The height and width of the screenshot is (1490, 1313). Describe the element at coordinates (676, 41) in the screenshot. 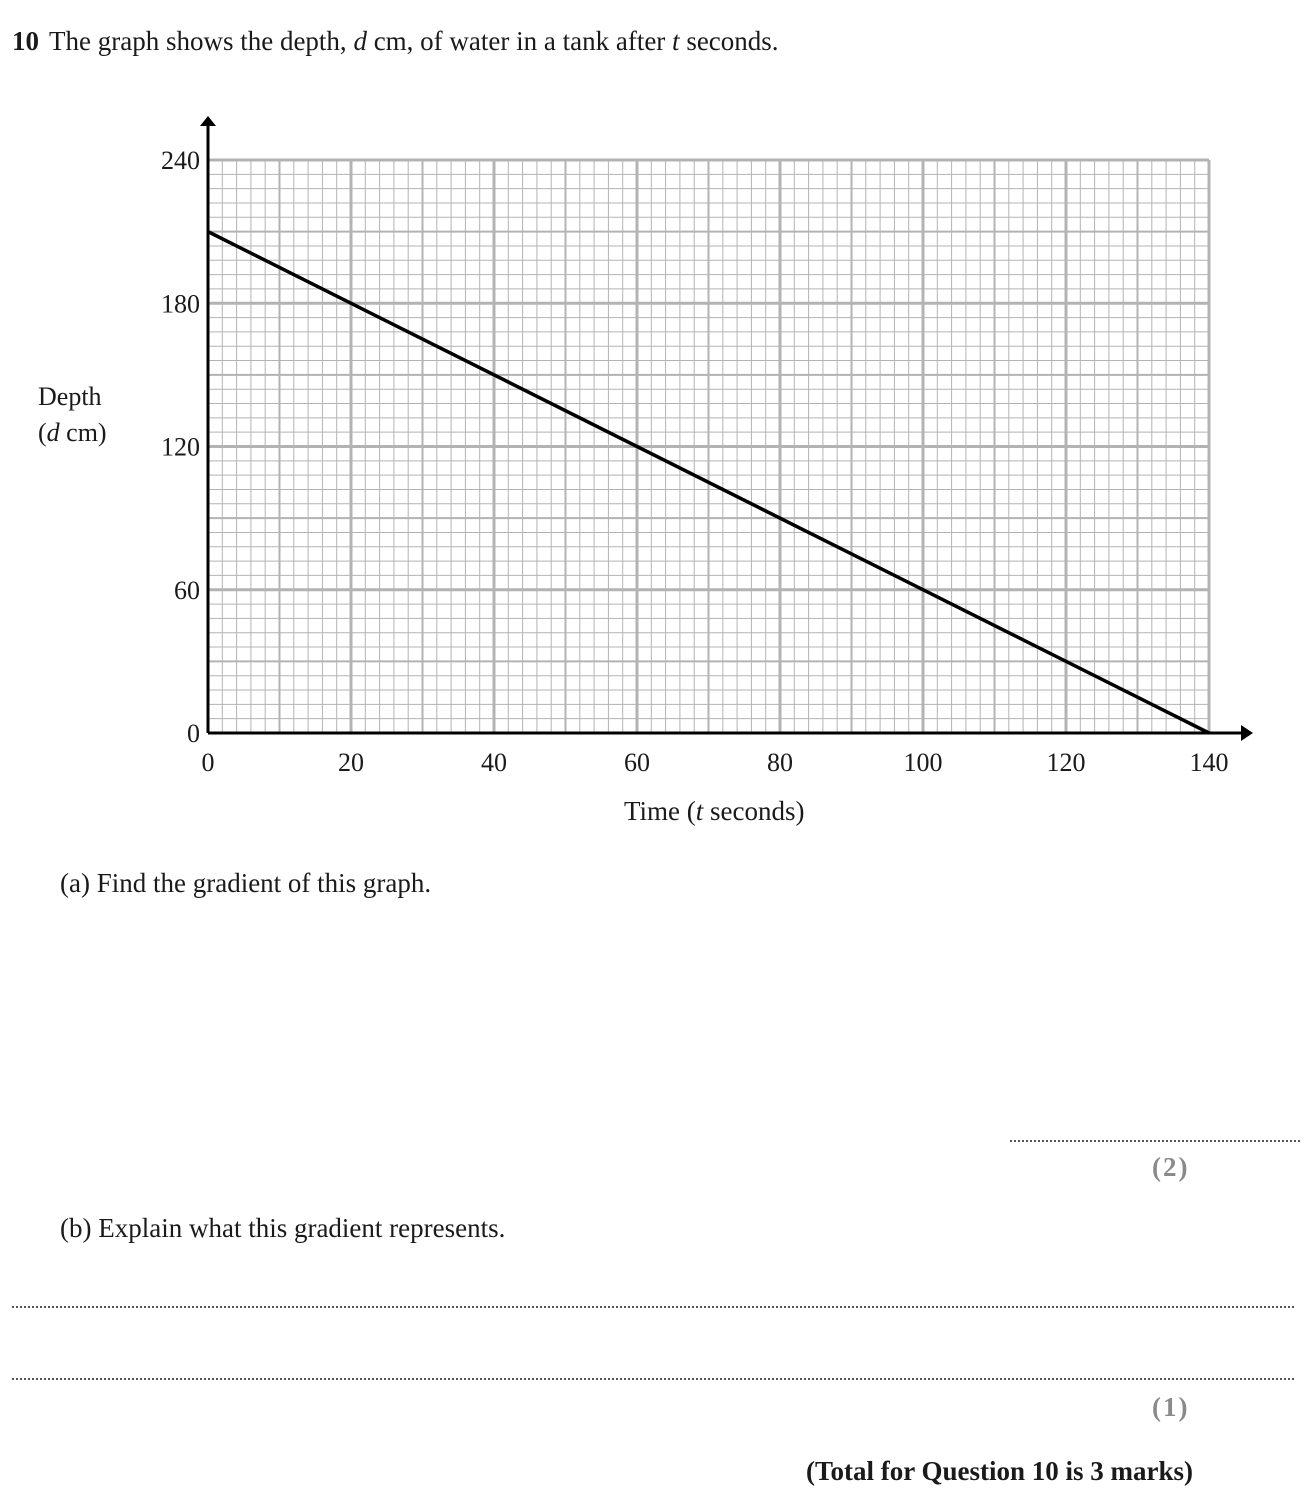

I see `stem-var-t: t` at that location.